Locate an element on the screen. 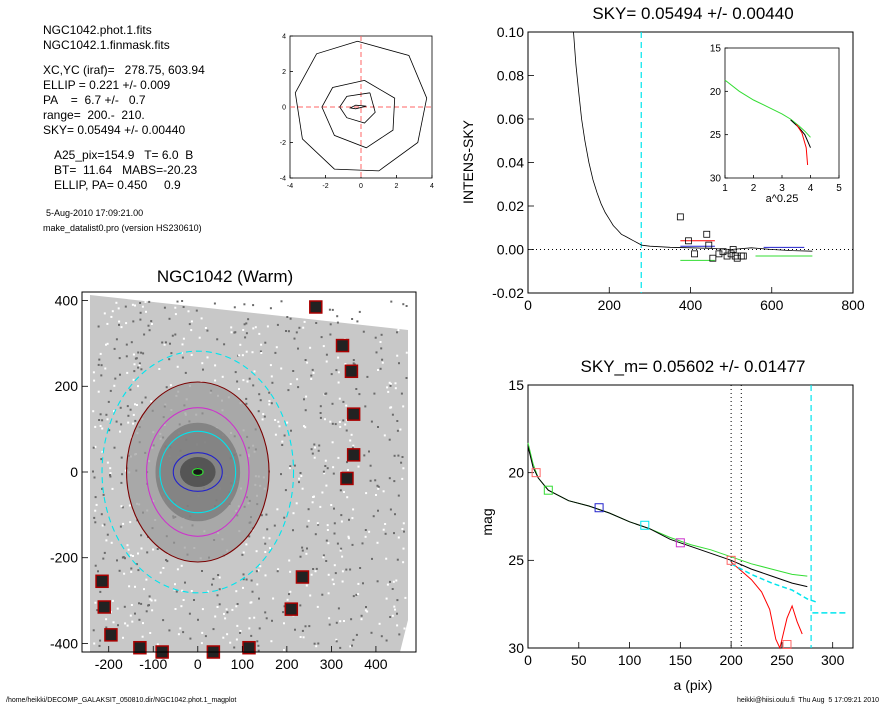 The height and width of the screenshot is (708, 885). contour-xtick-label: 0 is located at coordinates (361, 186).